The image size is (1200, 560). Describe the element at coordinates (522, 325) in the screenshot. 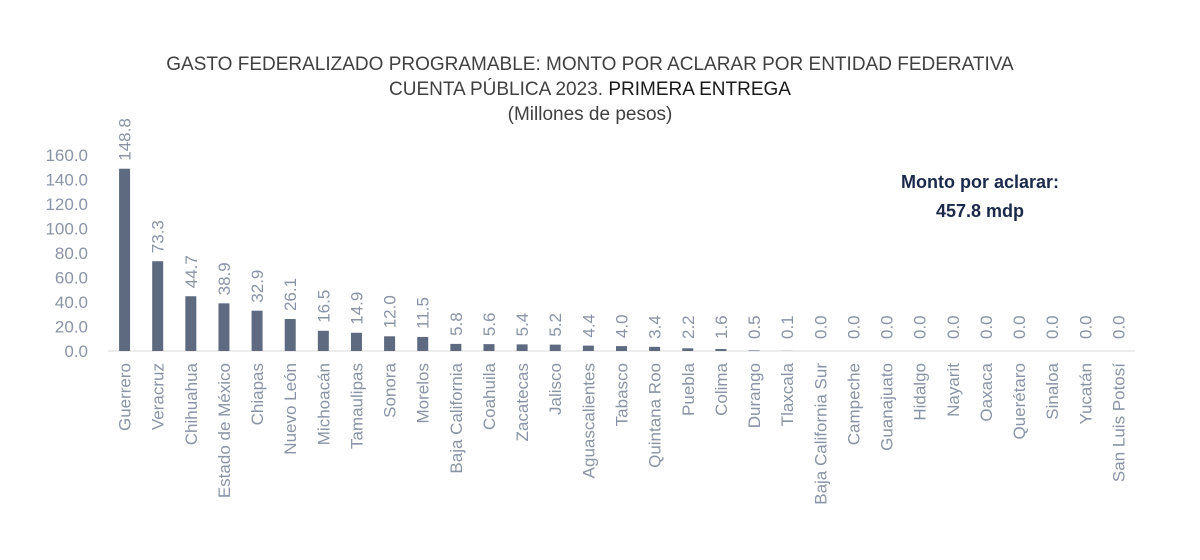

I see `data-label: 5.4` at that location.